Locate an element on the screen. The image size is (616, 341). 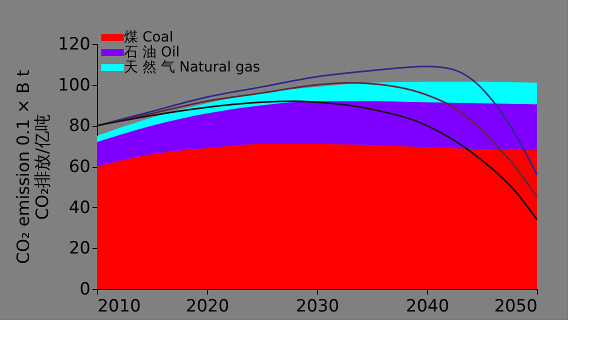
y-tick-label: 40 is located at coordinates (79, 208).